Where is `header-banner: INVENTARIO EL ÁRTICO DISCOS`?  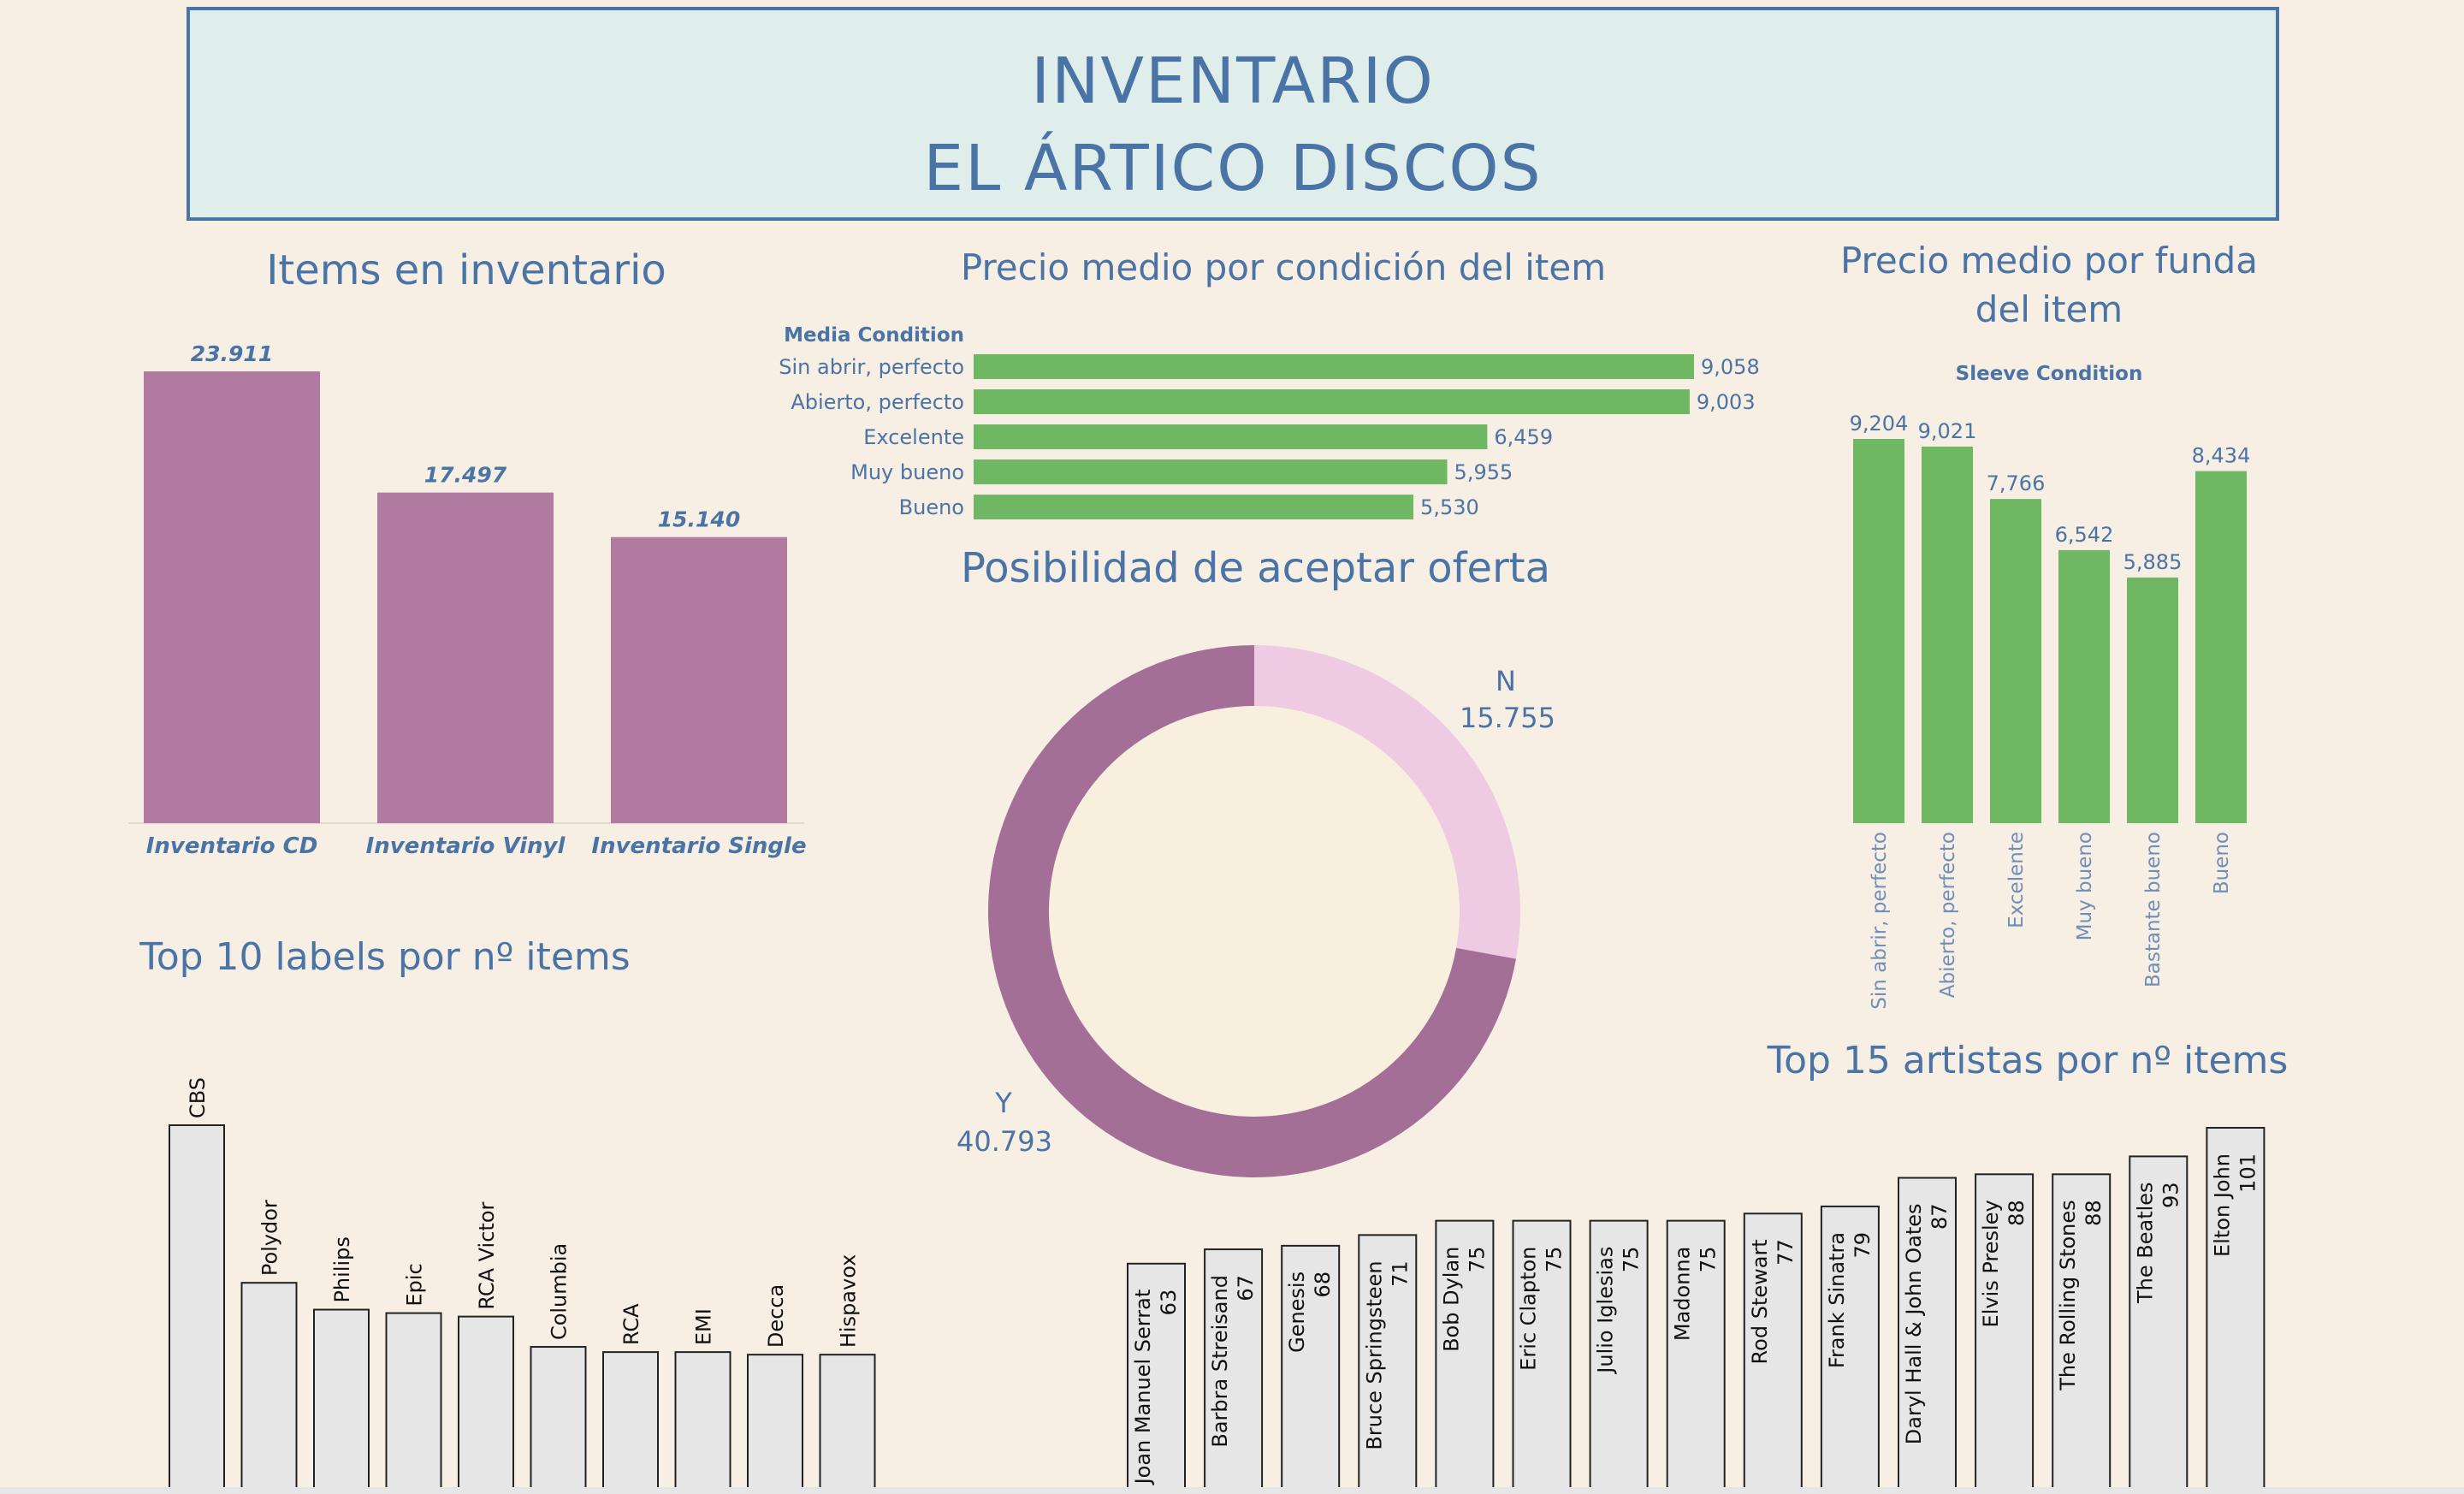 header-banner: INVENTARIO EL ÁRTICO DISCOS is located at coordinates (1233, 114).